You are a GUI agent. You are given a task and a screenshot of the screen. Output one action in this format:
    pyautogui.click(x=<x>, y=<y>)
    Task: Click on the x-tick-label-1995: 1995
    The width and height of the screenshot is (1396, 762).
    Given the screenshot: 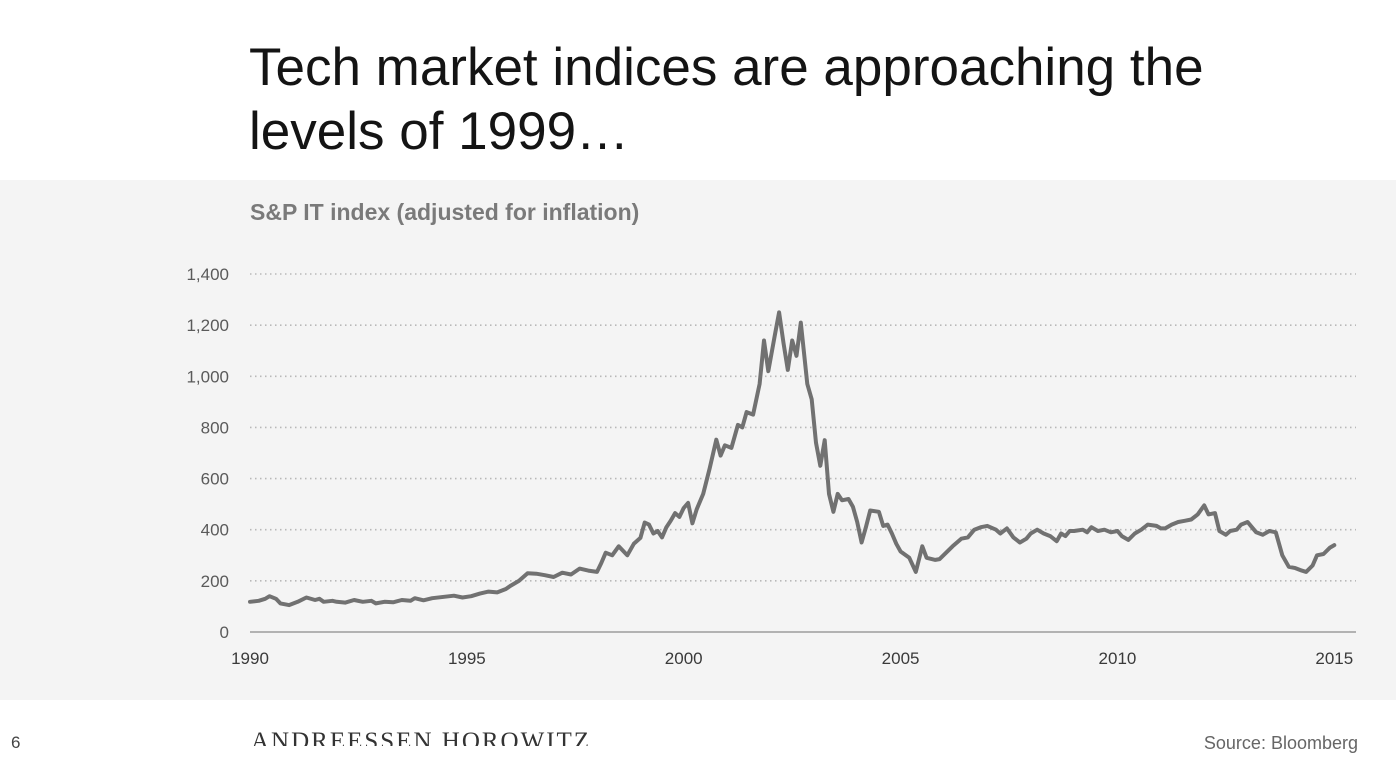 What is the action you would take?
    pyautogui.click(x=467, y=658)
    